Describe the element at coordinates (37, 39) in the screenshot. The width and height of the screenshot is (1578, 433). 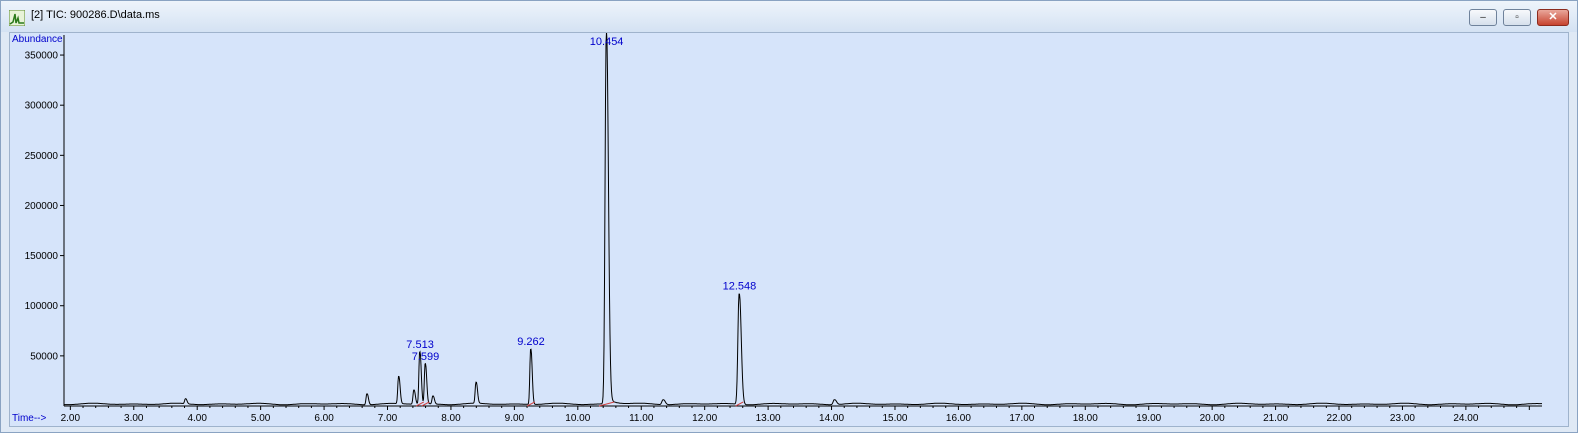
I see `y-axis-label: Abundance` at that location.